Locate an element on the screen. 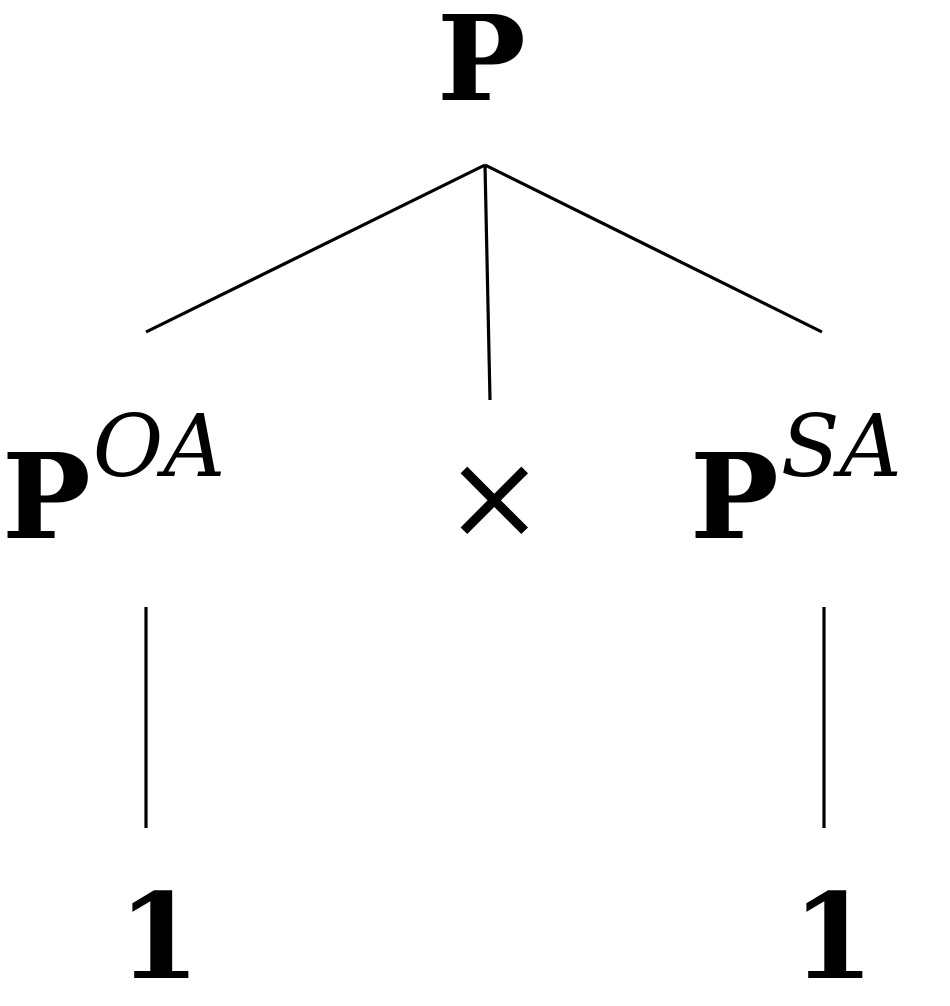 The image size is (950, 1006). left-leaf-label: 1 is located at coordinates (159, 936).